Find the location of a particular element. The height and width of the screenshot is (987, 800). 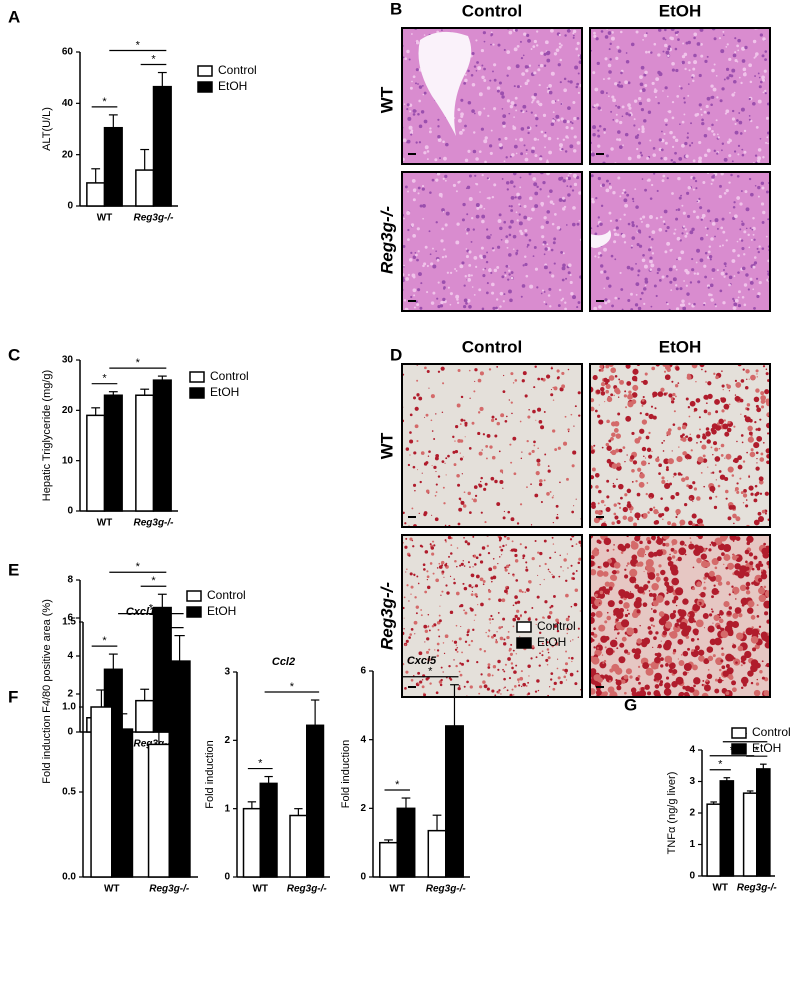

y-tick-label: 3 is located at coordinates (227, 672).